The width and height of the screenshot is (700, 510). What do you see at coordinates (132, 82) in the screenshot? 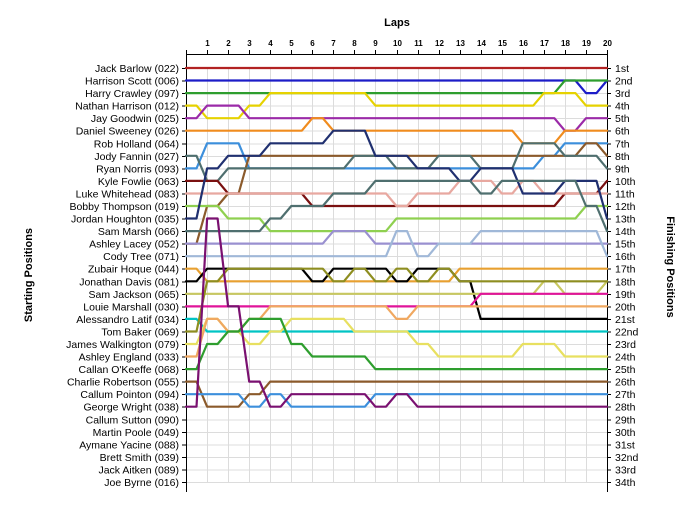
I see `driver-label: Harrison Scott (006)` at bounding box center [132, 82].